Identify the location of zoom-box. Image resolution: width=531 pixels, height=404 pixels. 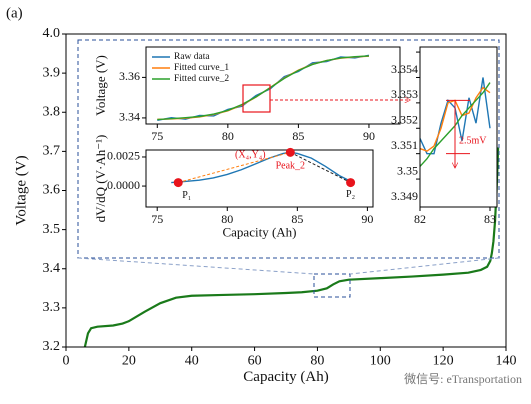
(256, 98).